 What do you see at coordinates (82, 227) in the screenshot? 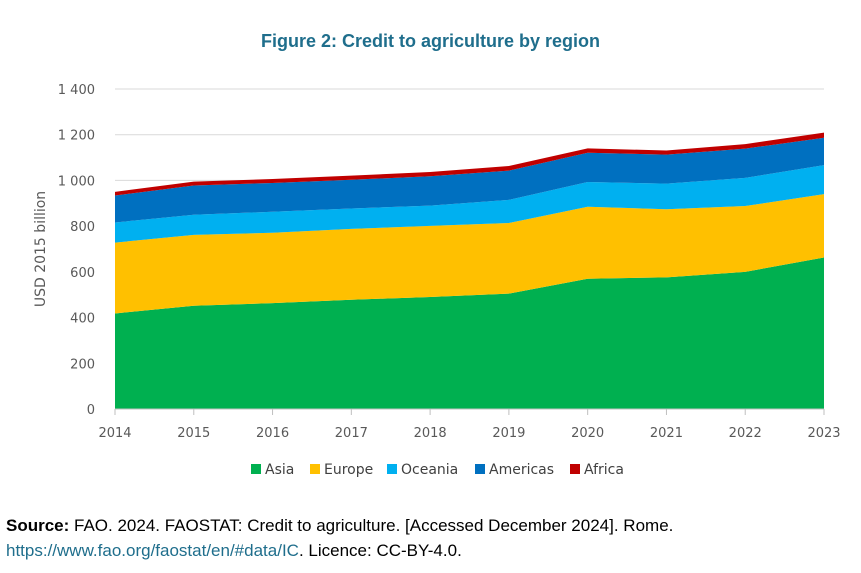
I see `y-tick-label: 800` at bounding box center [82, 227].